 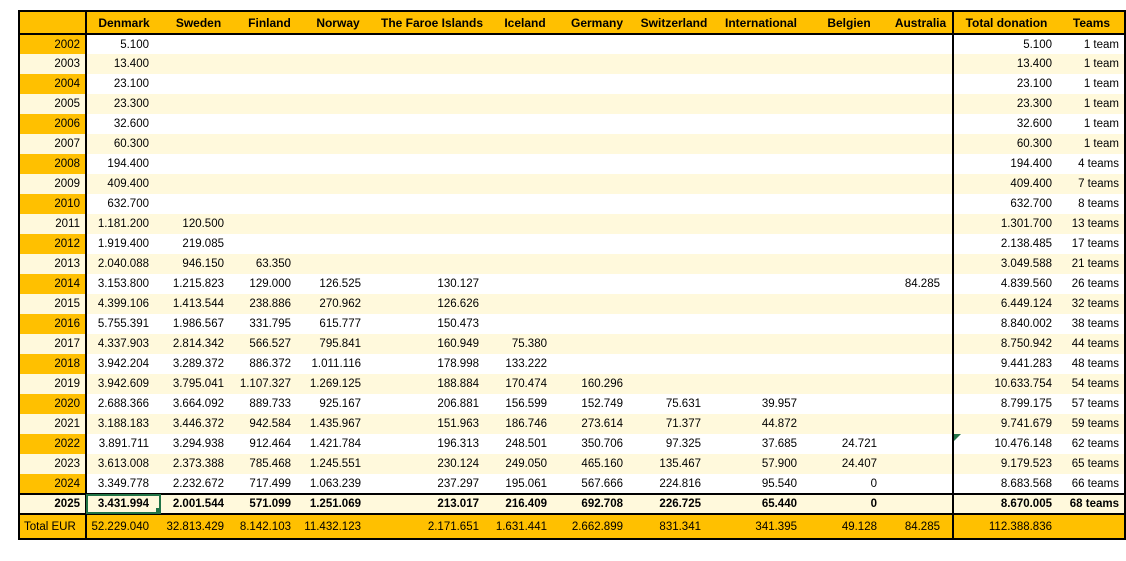 What do you see at coordinates (849, 344) in the screenshot?
I see `cell-belgien-2017` at bounding box center [849, 344].